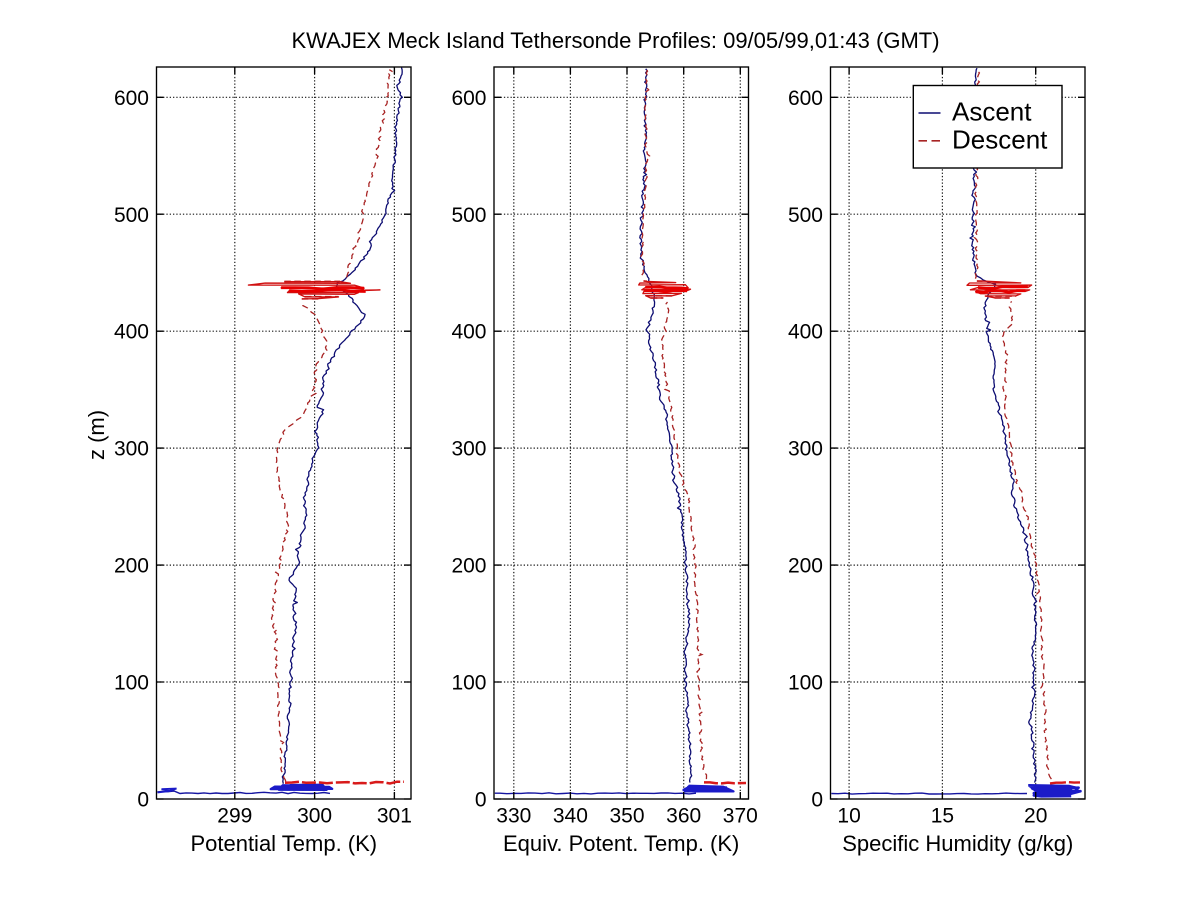  What do you see at coordinates (621, 843) in the screenshot?
I see `svg-text: Equiv. Potent. Temp. (K)` at bounding box center [621, 843].